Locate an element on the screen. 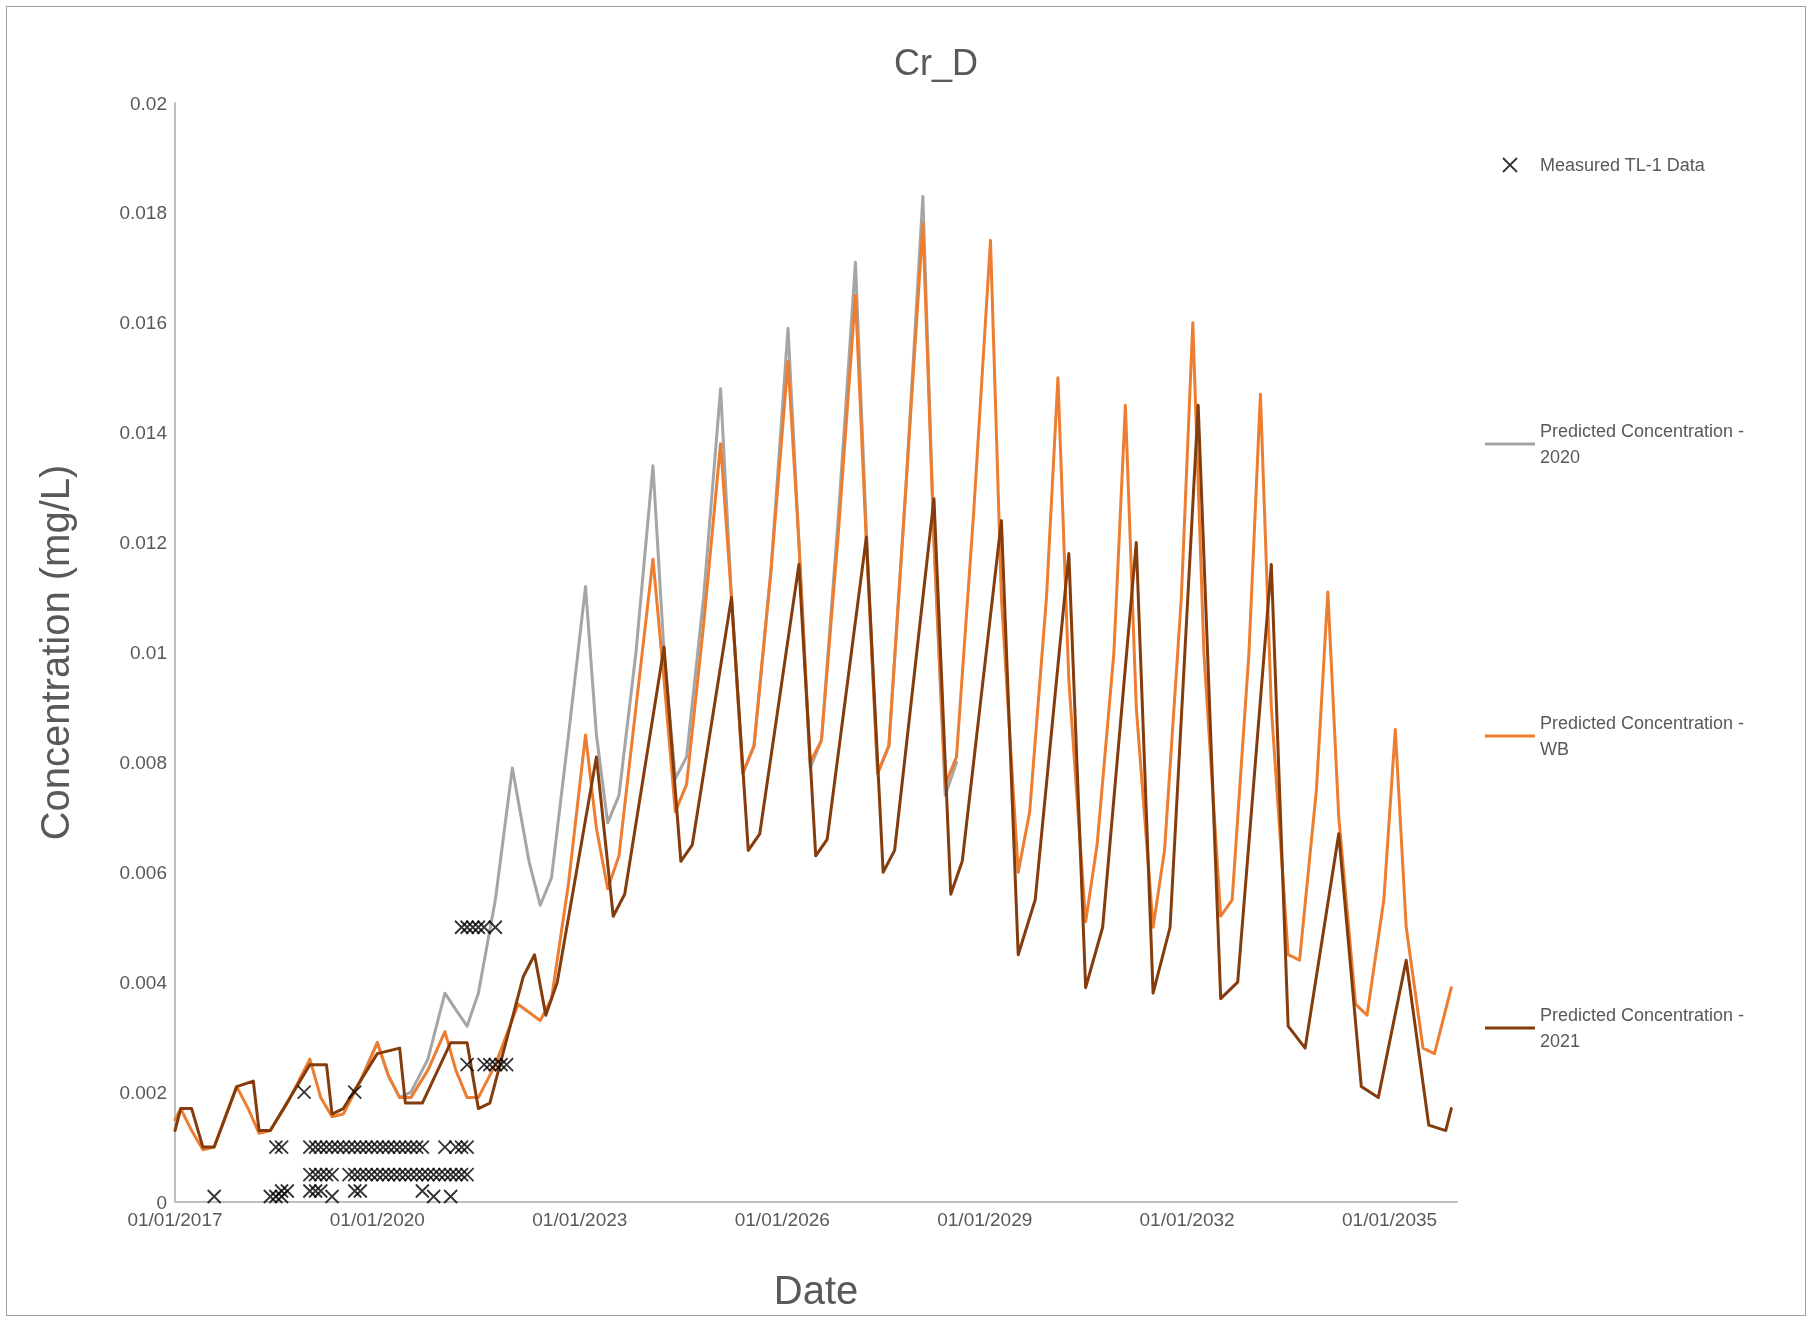  y-tick-label: 0.006 is located at coordinates (143, 872).